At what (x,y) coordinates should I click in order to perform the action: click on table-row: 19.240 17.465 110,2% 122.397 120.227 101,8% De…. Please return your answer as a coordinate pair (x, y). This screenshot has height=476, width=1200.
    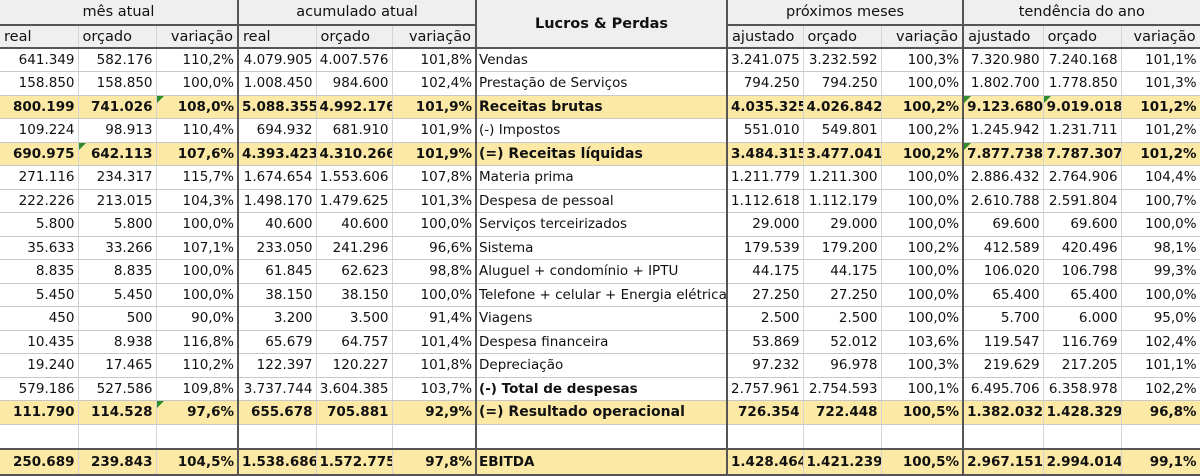
    Looking at the image, I should click on (600, 365).